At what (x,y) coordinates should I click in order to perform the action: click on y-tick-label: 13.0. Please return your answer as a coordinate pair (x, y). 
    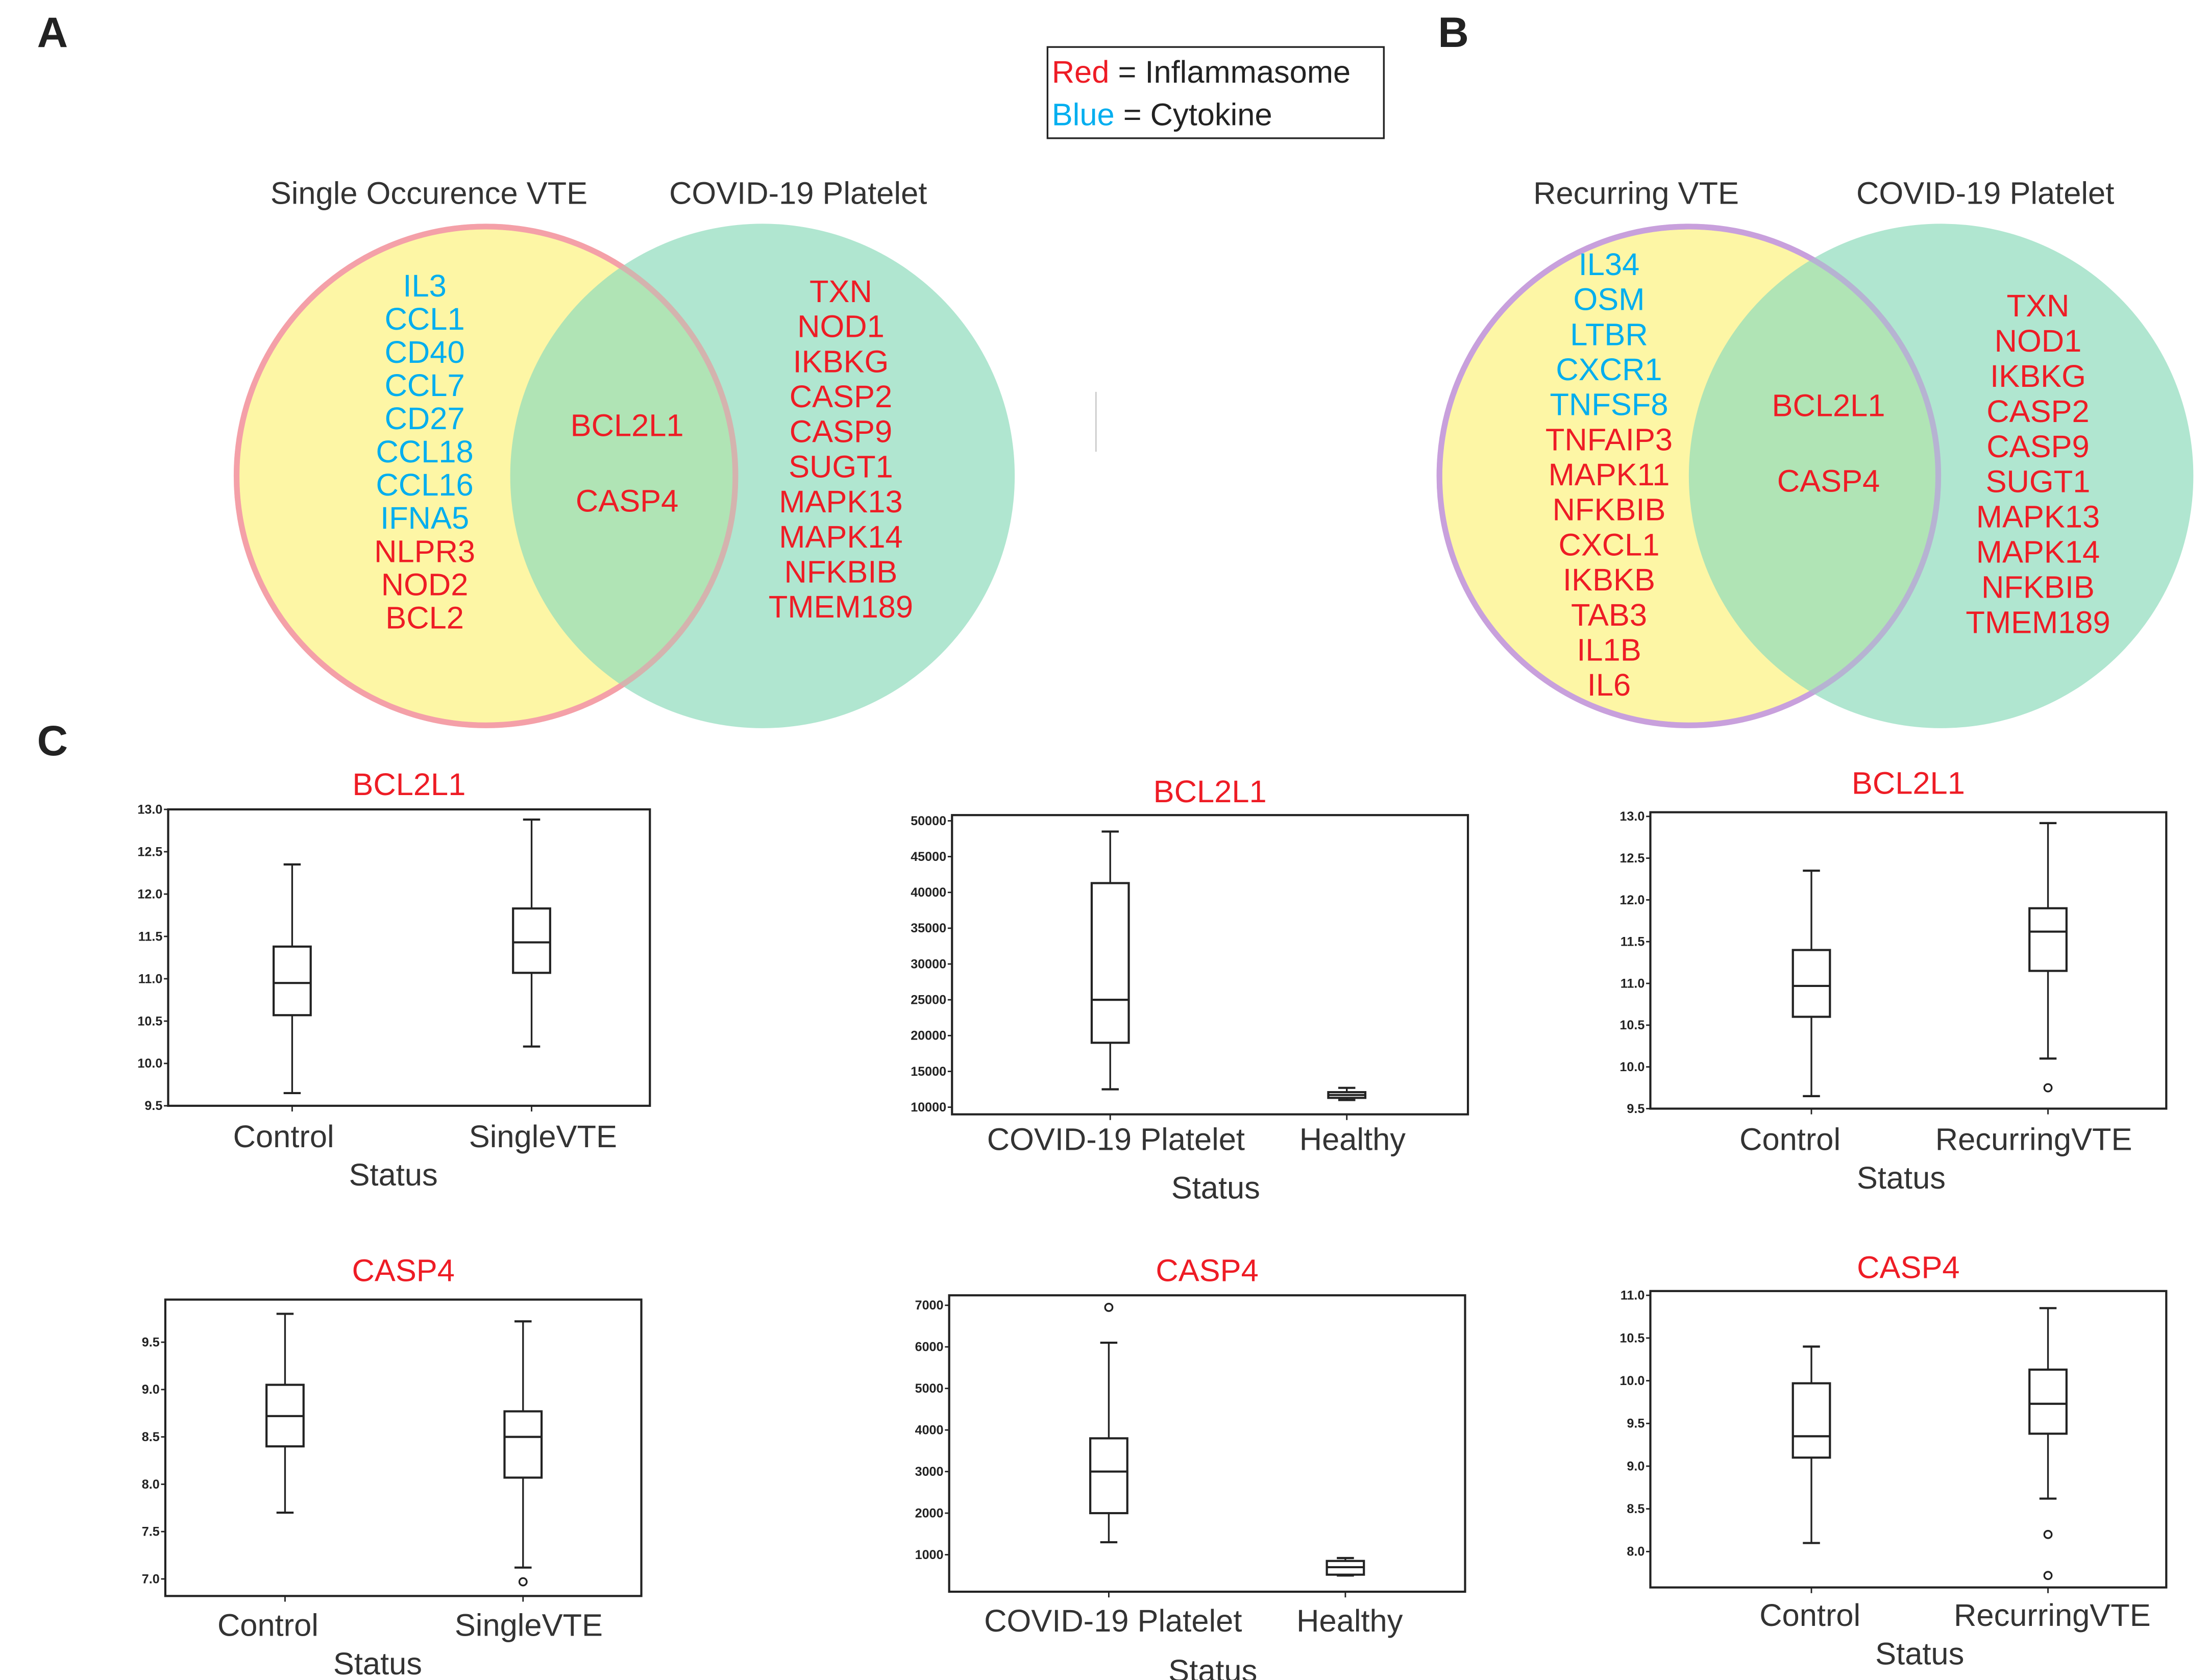
    Looking at the image, I should click on (149, 809).